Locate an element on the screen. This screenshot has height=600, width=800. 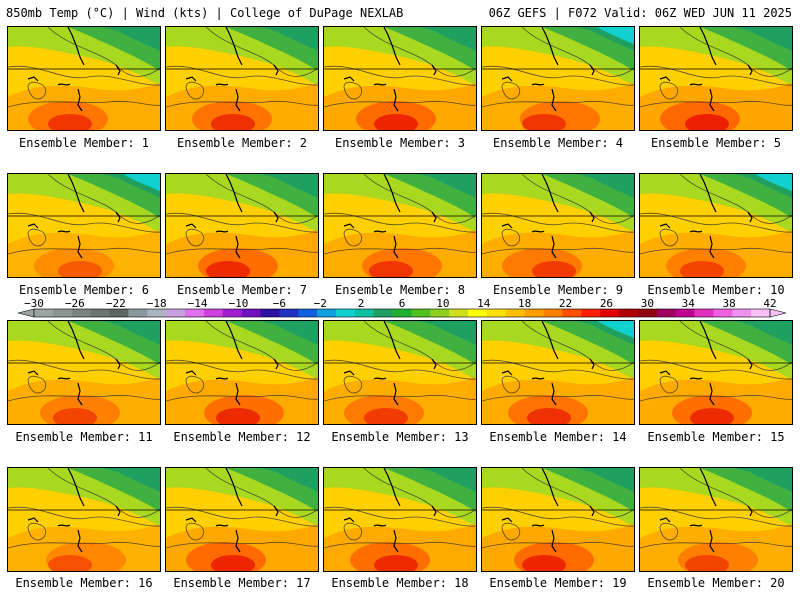
colorbar-tick-label: −6 is located at coordinates (279, 303).